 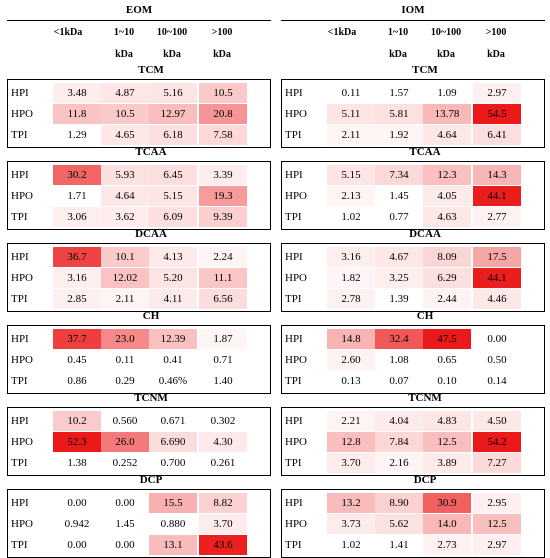 What do you see at coordinates (497, 114) in the screenshot?
I see `heatmap-cell: 54.5` at bounding box center [497, 114].